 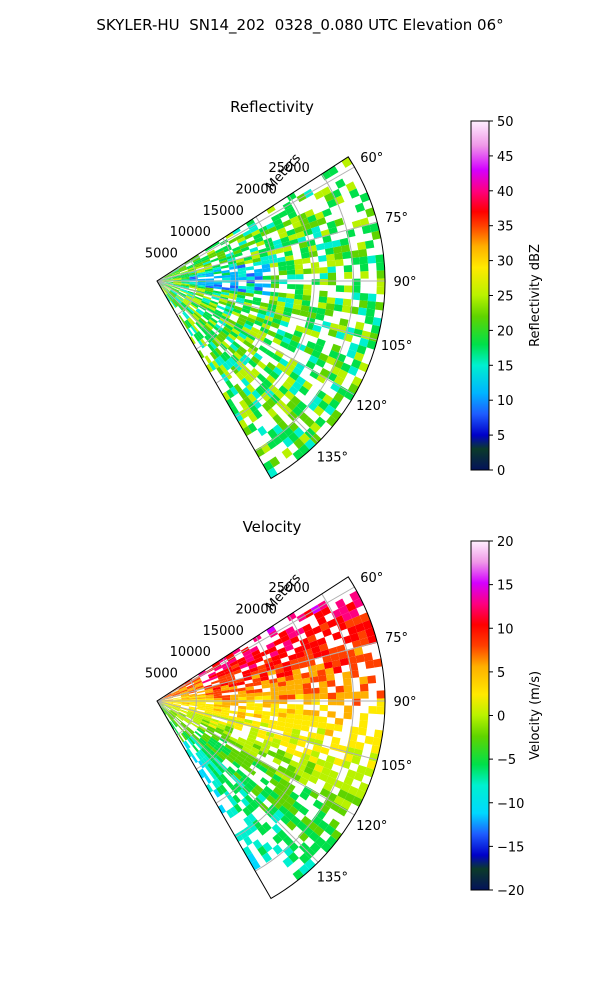 What do you see at coordinates (237, 781) in the screenshot?
I see `azimuth-spoke` at bounding box center [237, 781].